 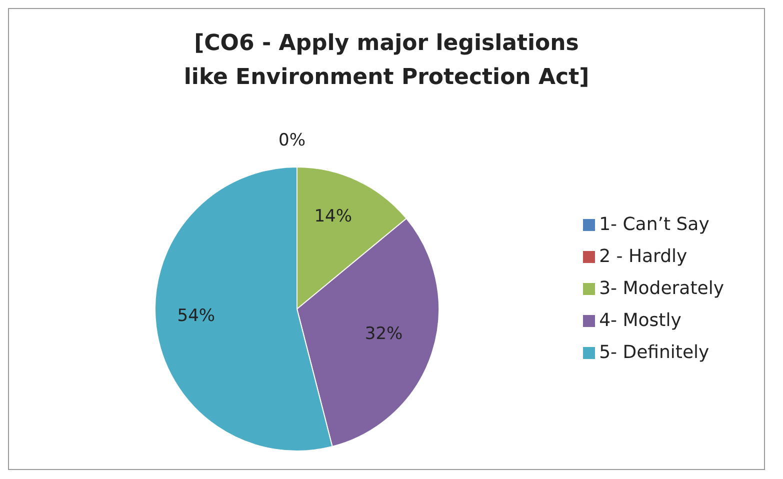 I want to click on legend-label: 4- Mostly, so click(x=640, y=320).